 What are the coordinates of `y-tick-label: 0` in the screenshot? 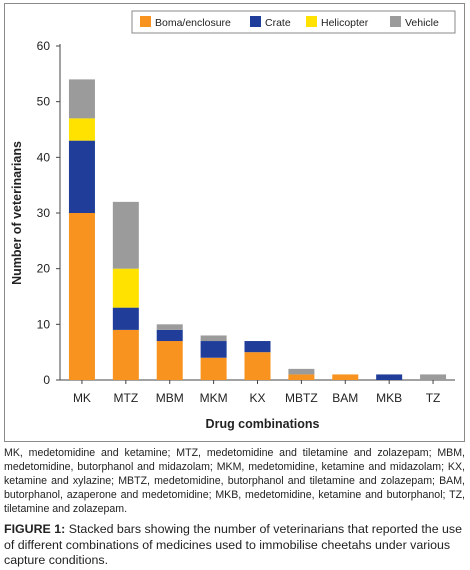 It's located at (46, 380).